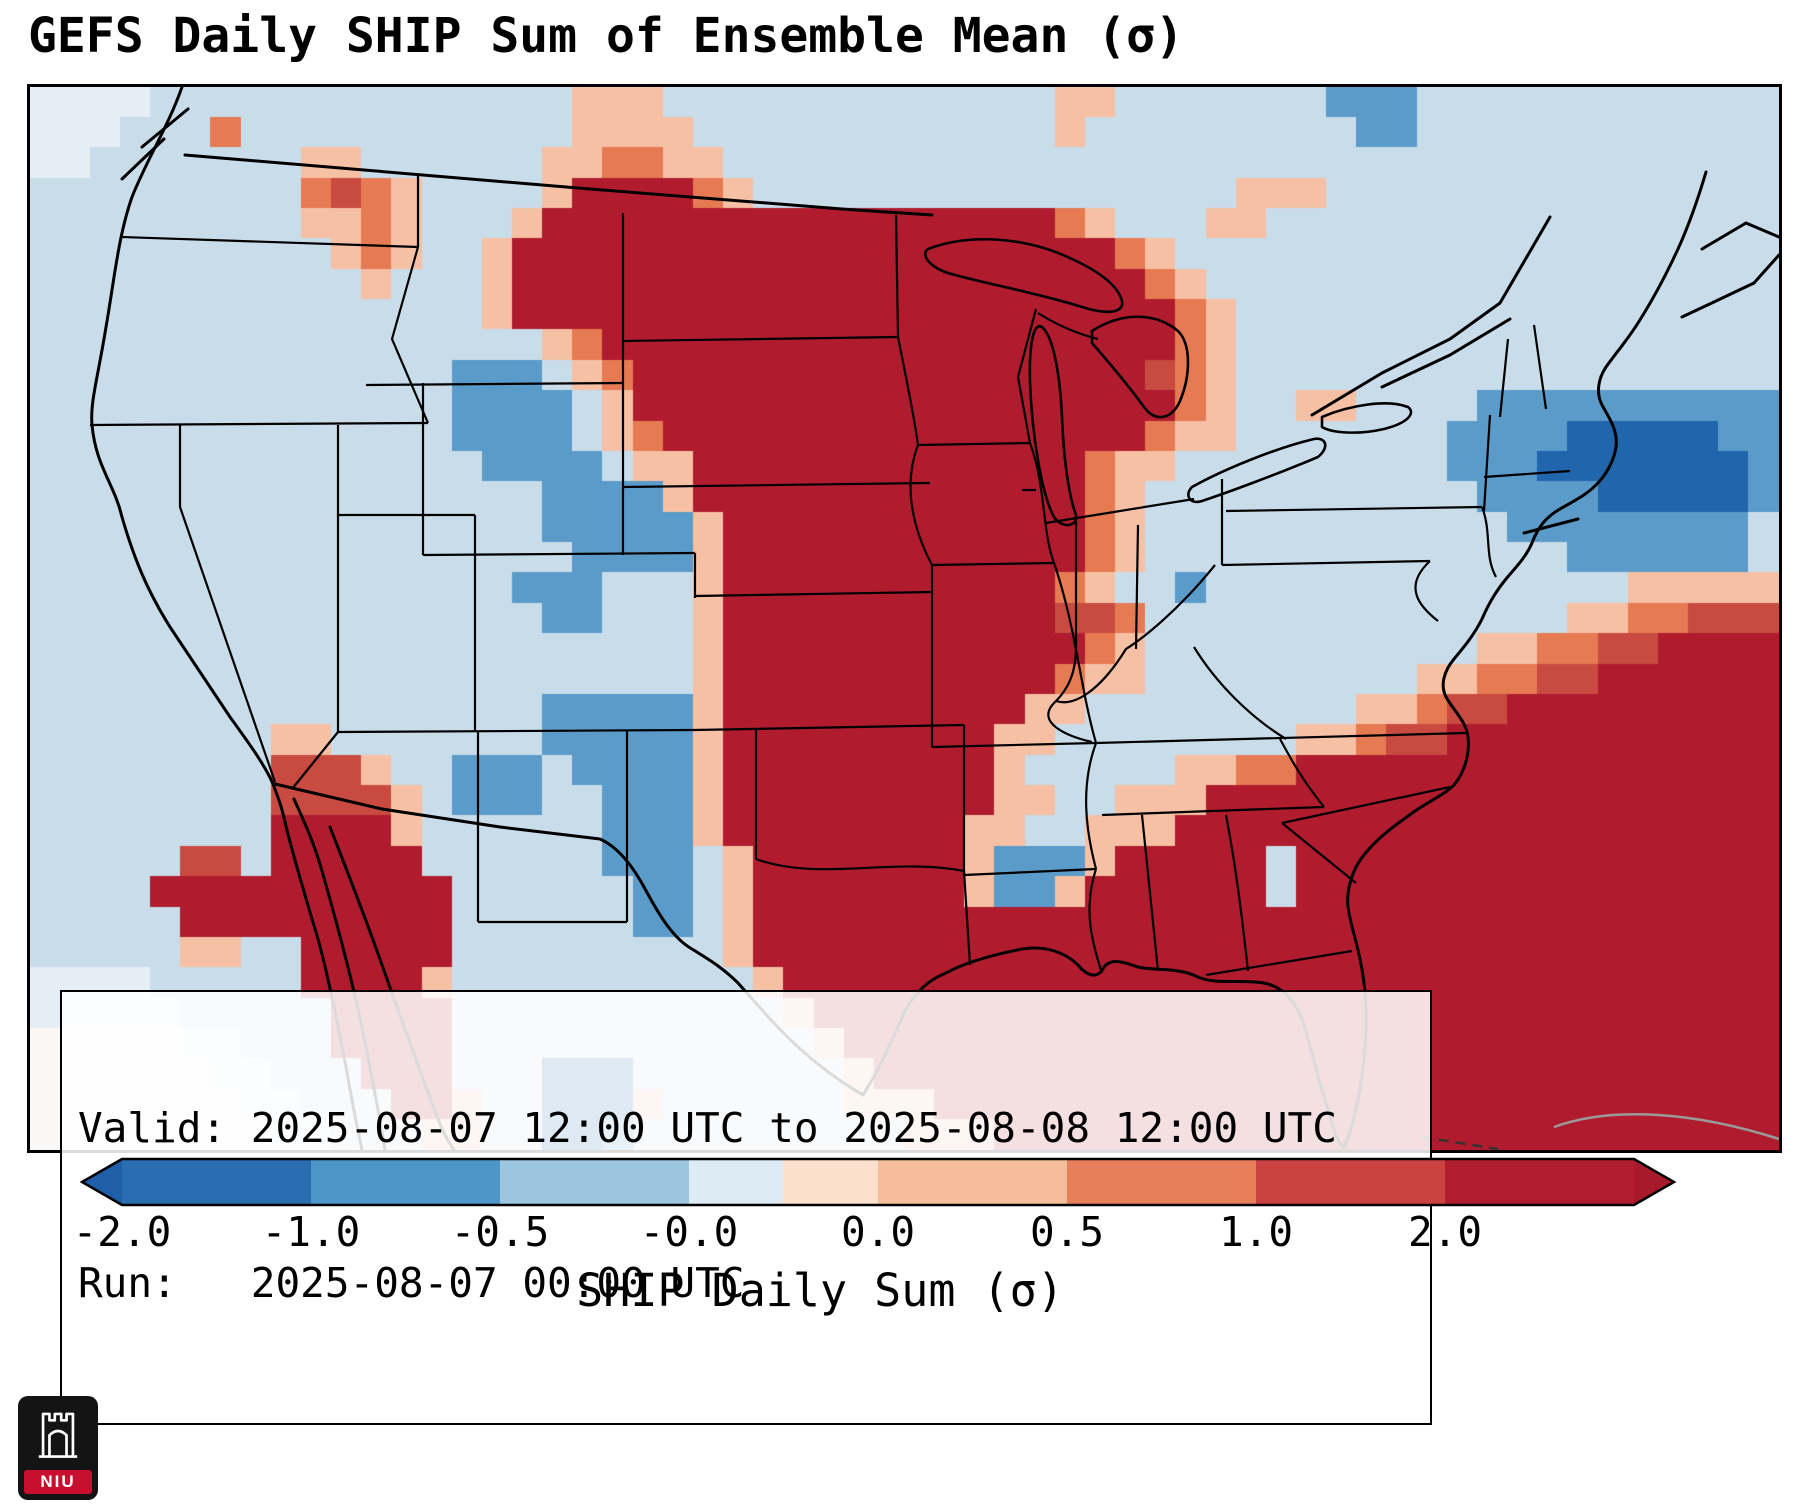  I want to click on st-lawrence-path, so click(1431, 316).